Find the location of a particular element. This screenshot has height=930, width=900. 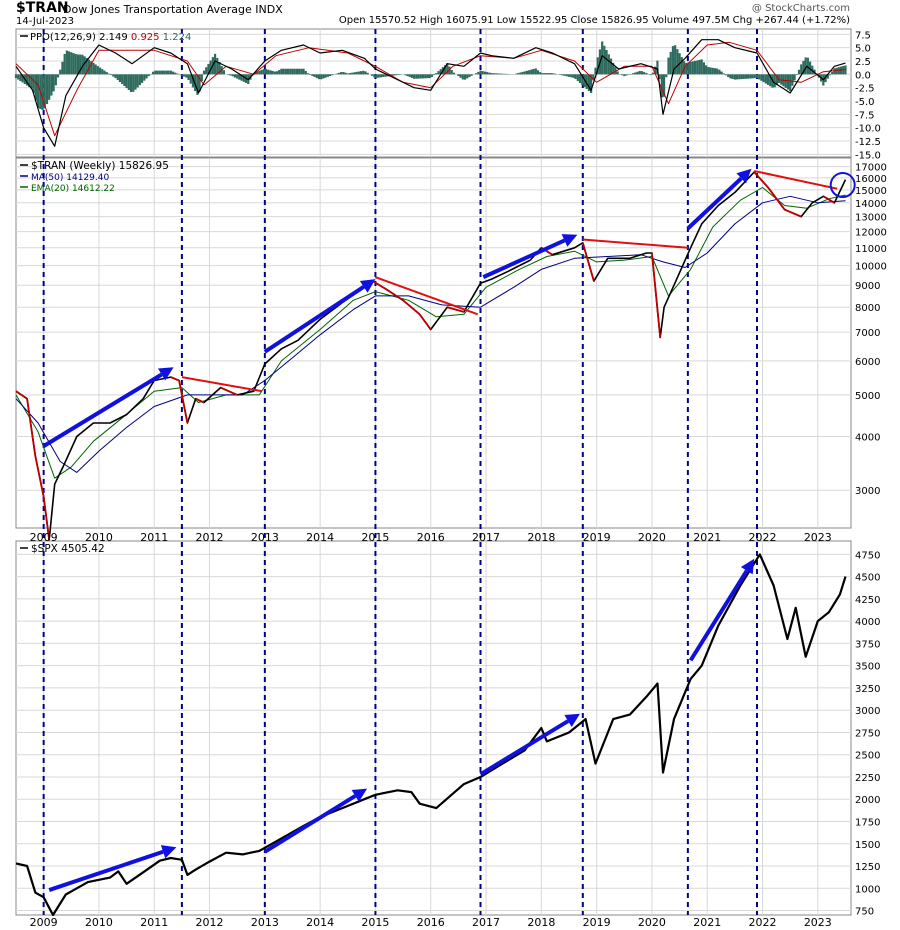

ppo-ytick-label: 7.5 is located at coordinates (863, 35).